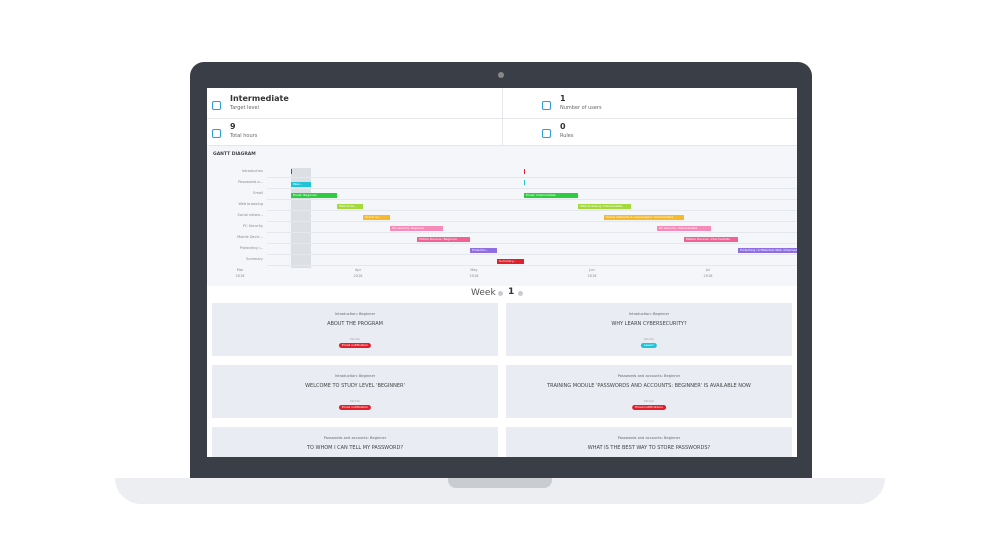 This screenshot has width=1000, height=556. Describe the element at coordinates (649, 407) in the screenshot. I see `card-tag: Email notifications` at that location.